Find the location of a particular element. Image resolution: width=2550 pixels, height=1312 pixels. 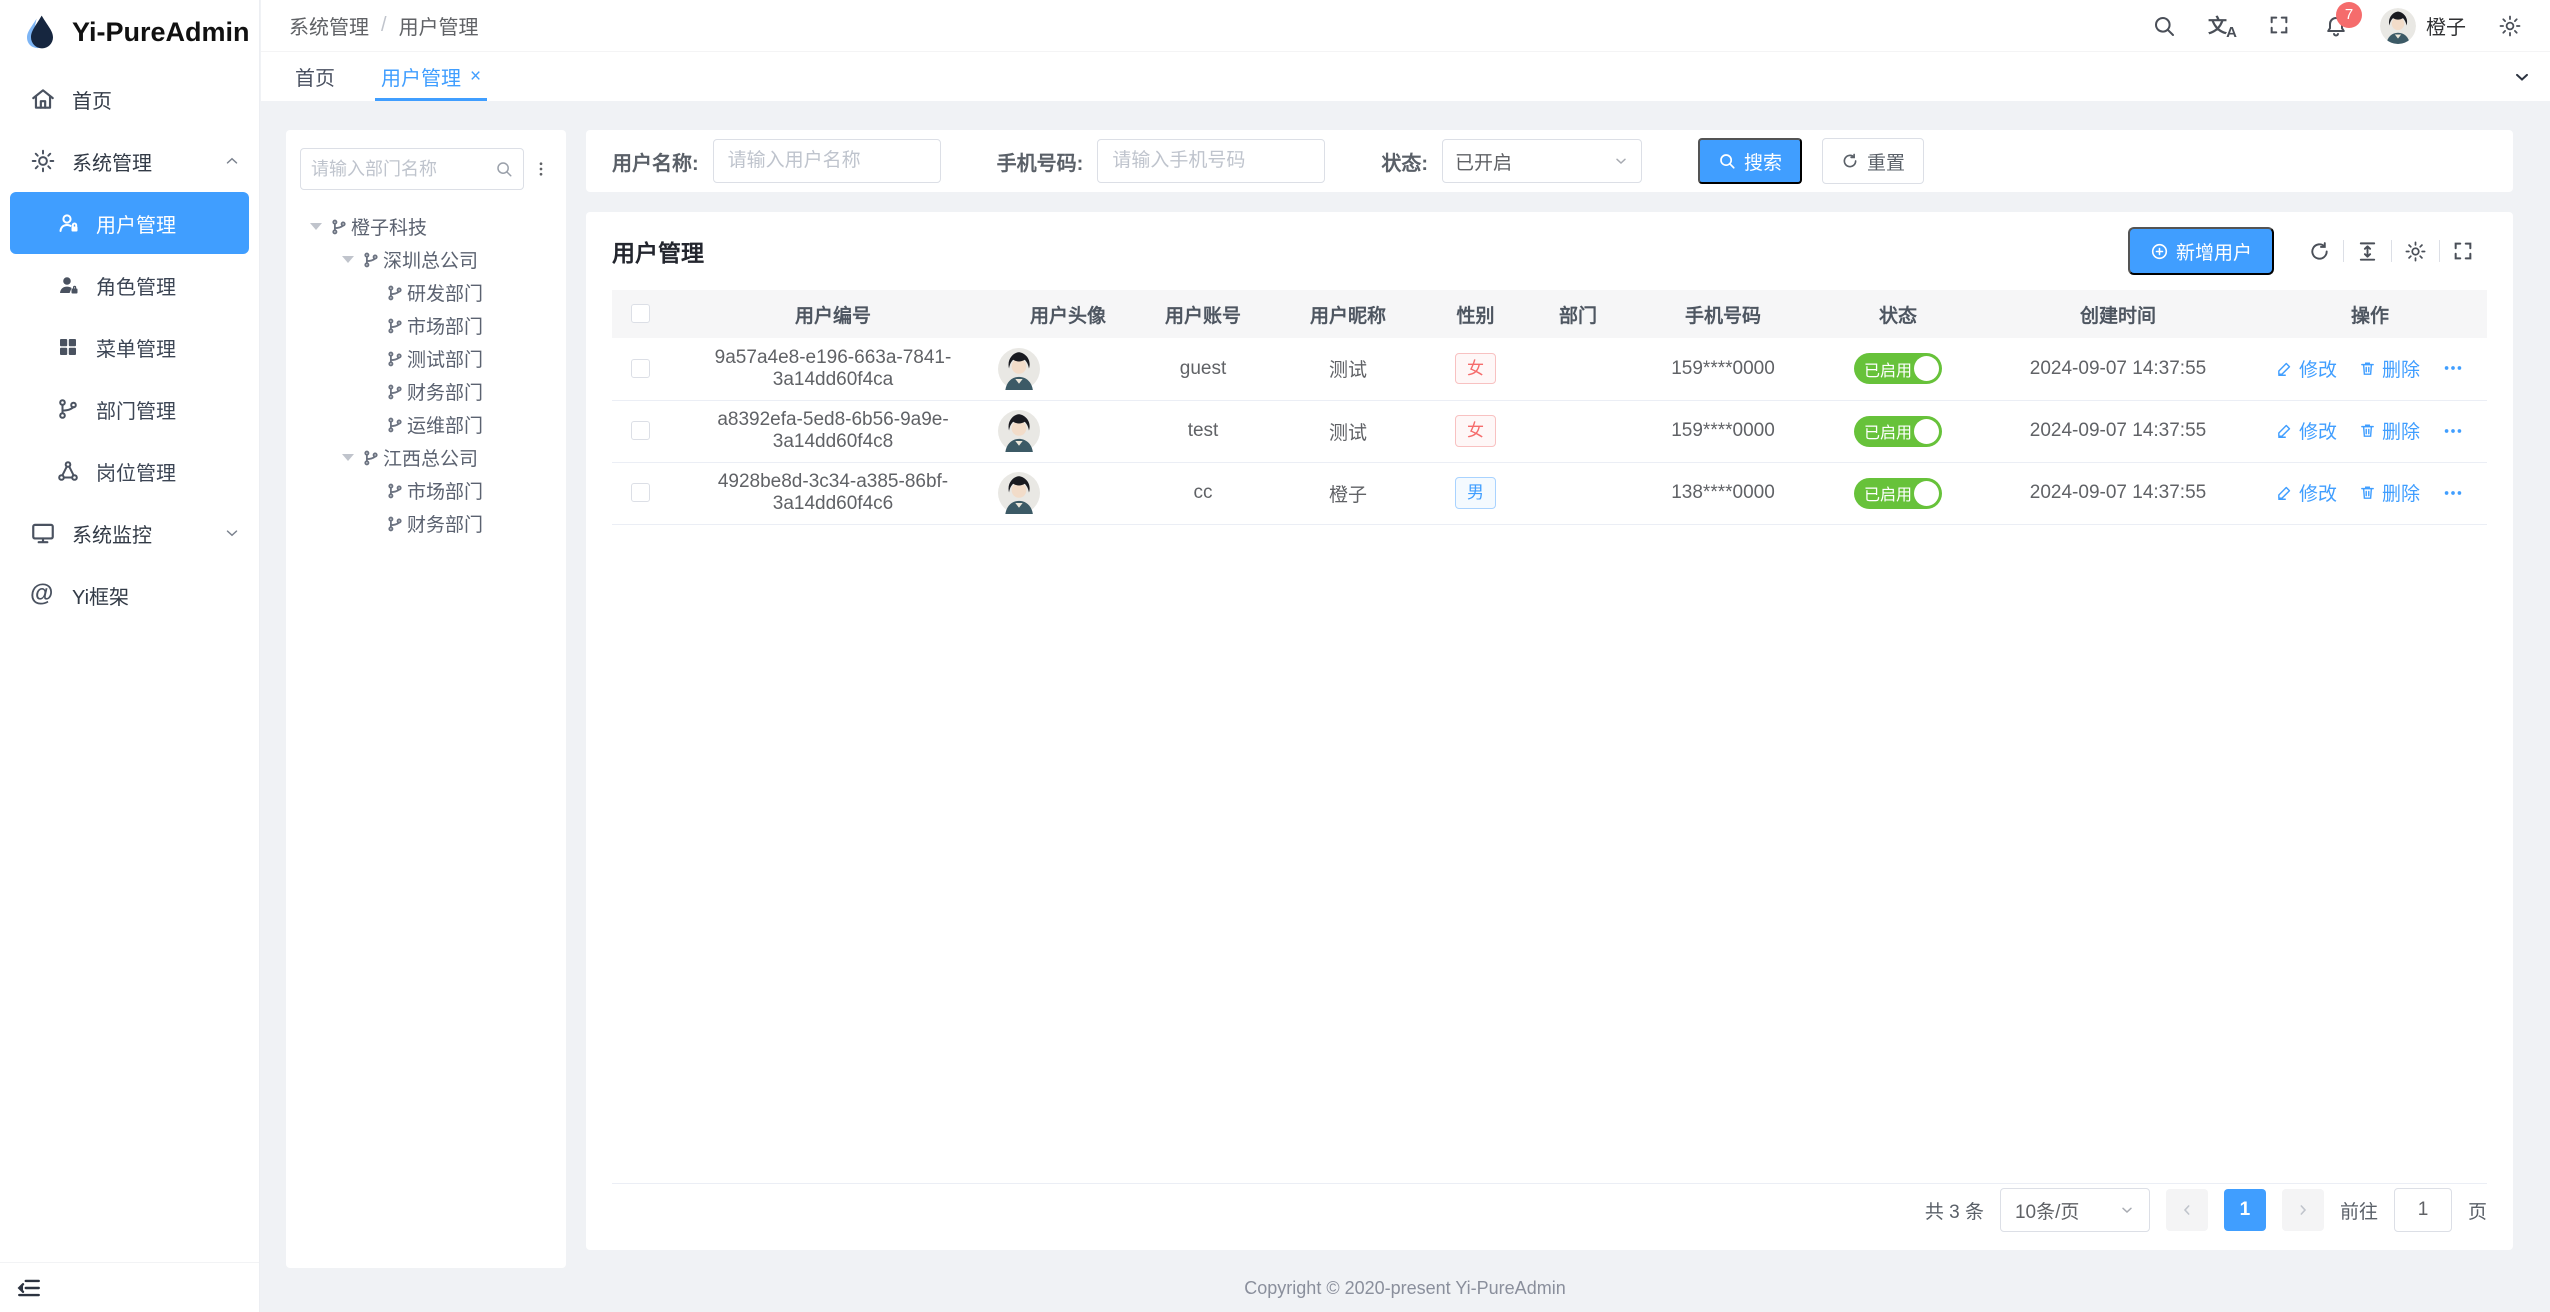

sidebar-item-home: 首页 is located at coordinates (129, 99).